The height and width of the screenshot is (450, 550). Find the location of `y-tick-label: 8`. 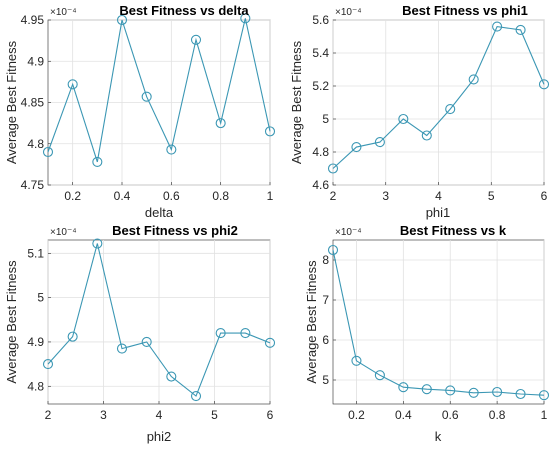

y-tick-label: 8 is located at coordinates (325, 260).